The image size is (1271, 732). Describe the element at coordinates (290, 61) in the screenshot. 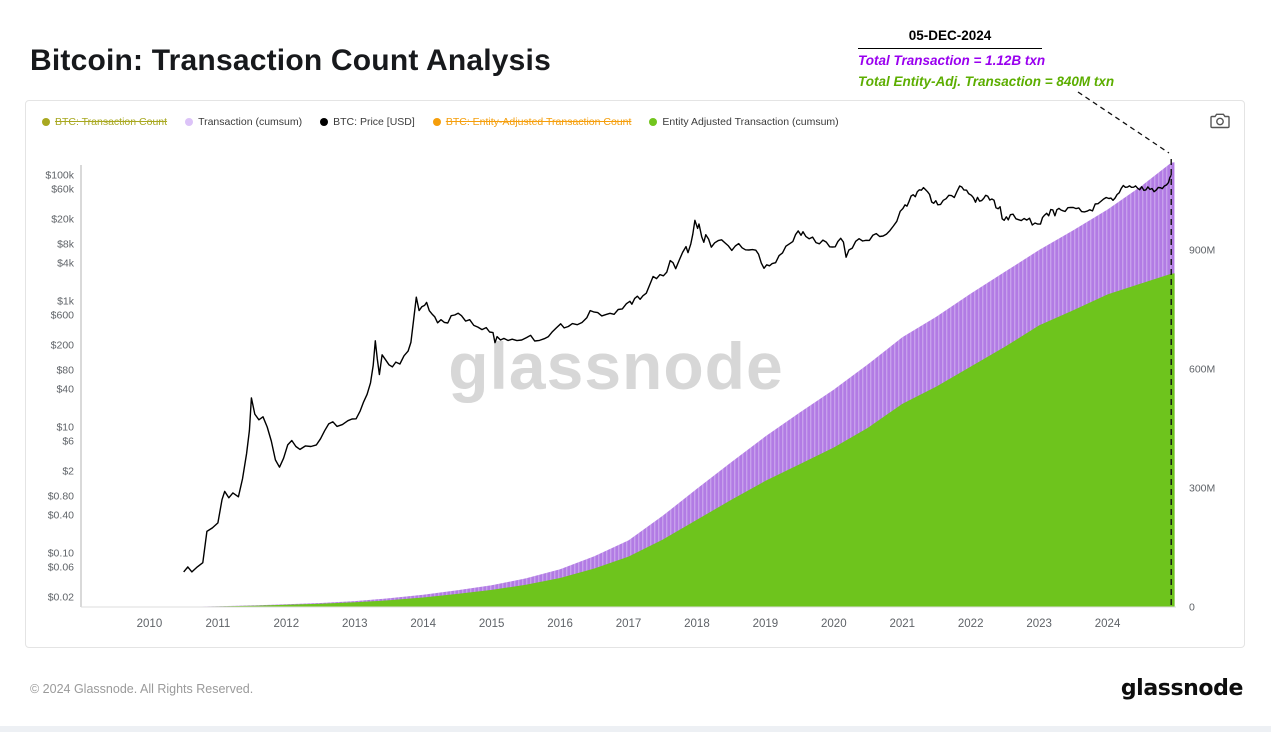

I see `page-title: Bitcoin: Transaction Count Analysis` at that location.